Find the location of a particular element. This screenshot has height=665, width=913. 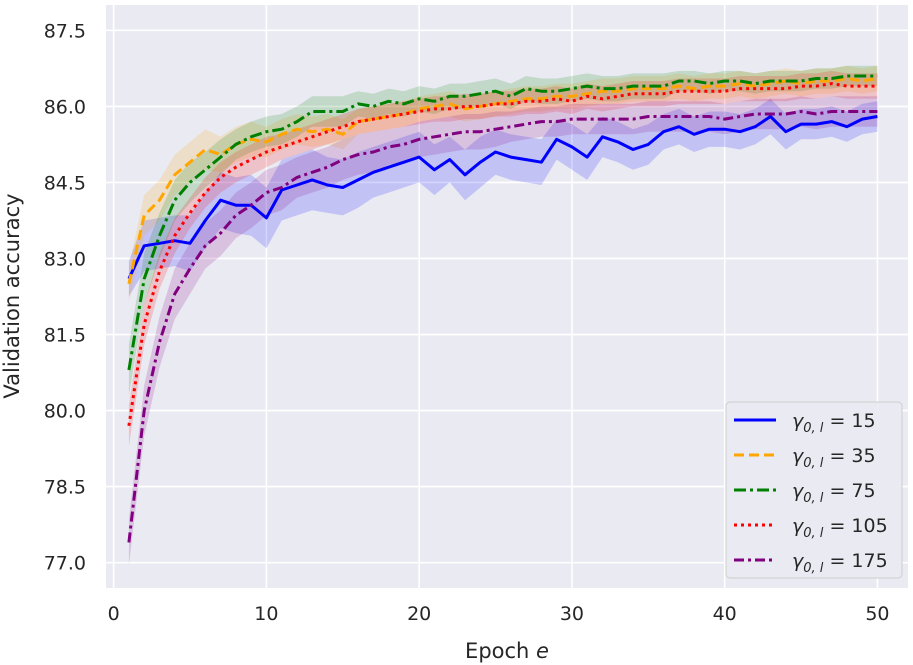

legend-label-3: γ0, l = 75 is located at coordinates (834, 493).